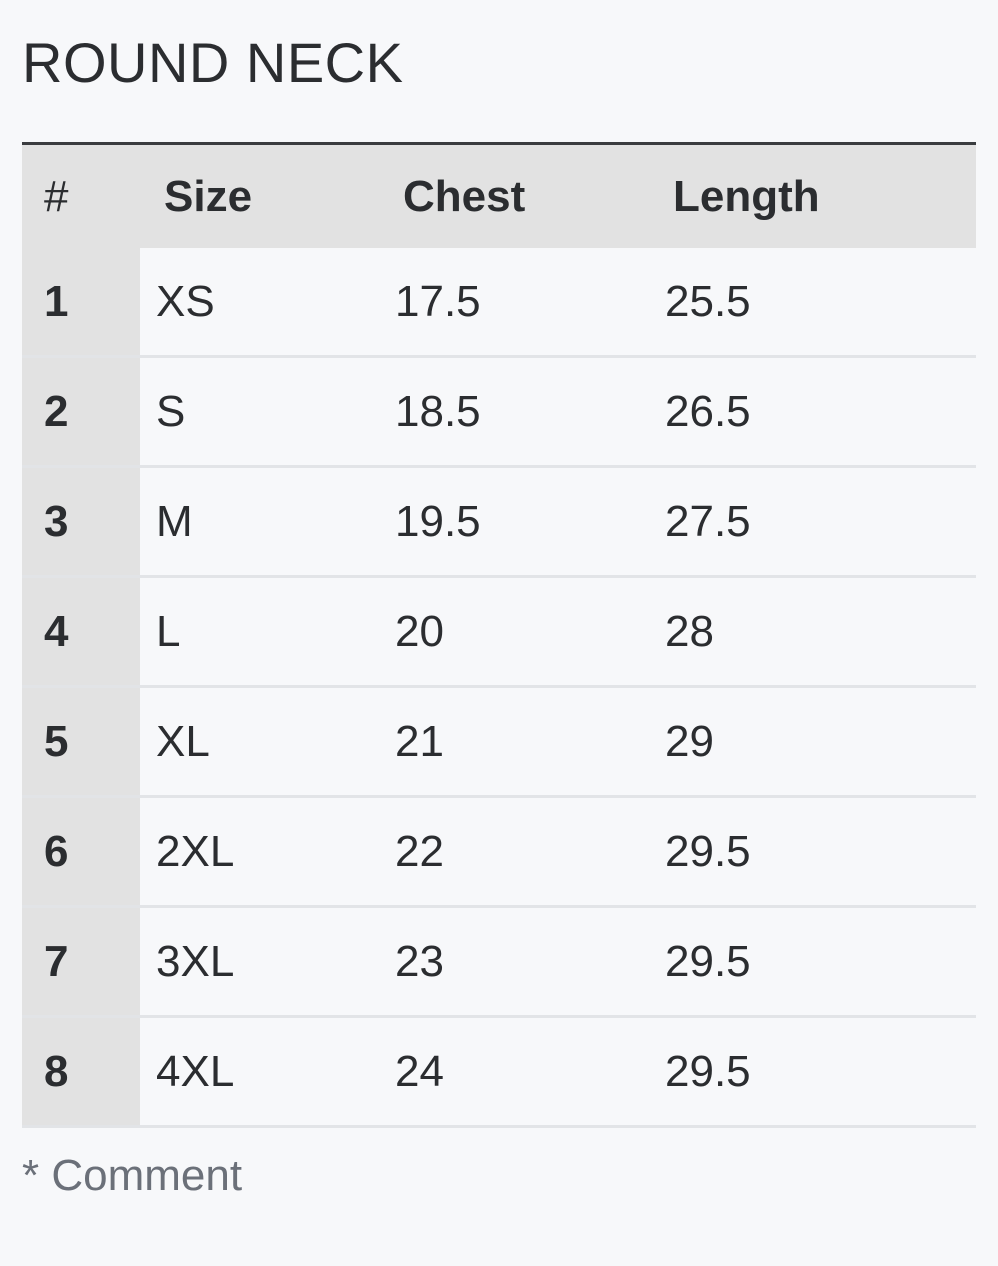 The height and width of the screenshot is (1266, 998). What do you see at coordinates (195, 851) in the screenshot?
I see `row-size: 2XL` at bounding box center [195, 851].